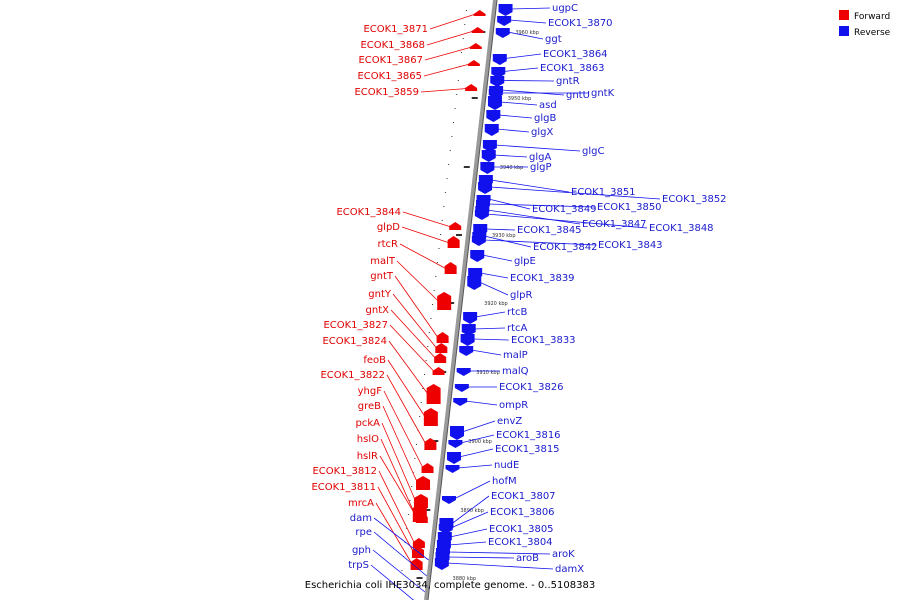 Image resolution: width=900 pixels, height=600 pixels. Describe the element at coordinates (523, 496) in the screenshot. I see `reverse-gene-label: ECOK1_3807` at that location.